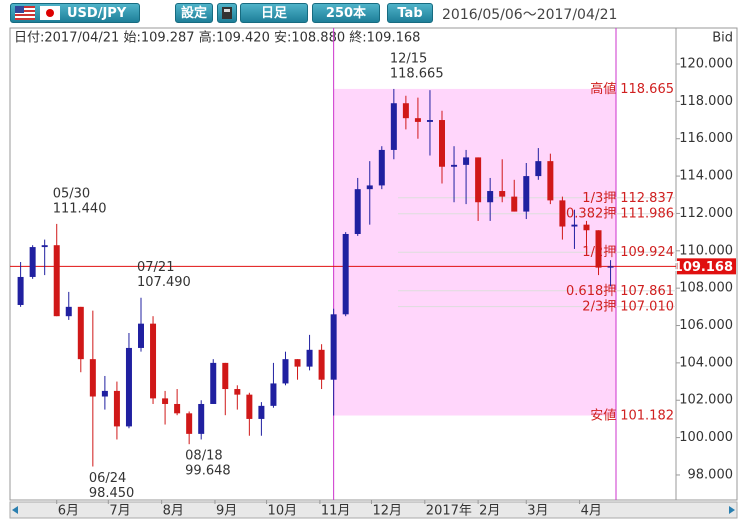 This screenshot has height=523, width=740. I want to click on level-value: 109.924, so click(647, 252).